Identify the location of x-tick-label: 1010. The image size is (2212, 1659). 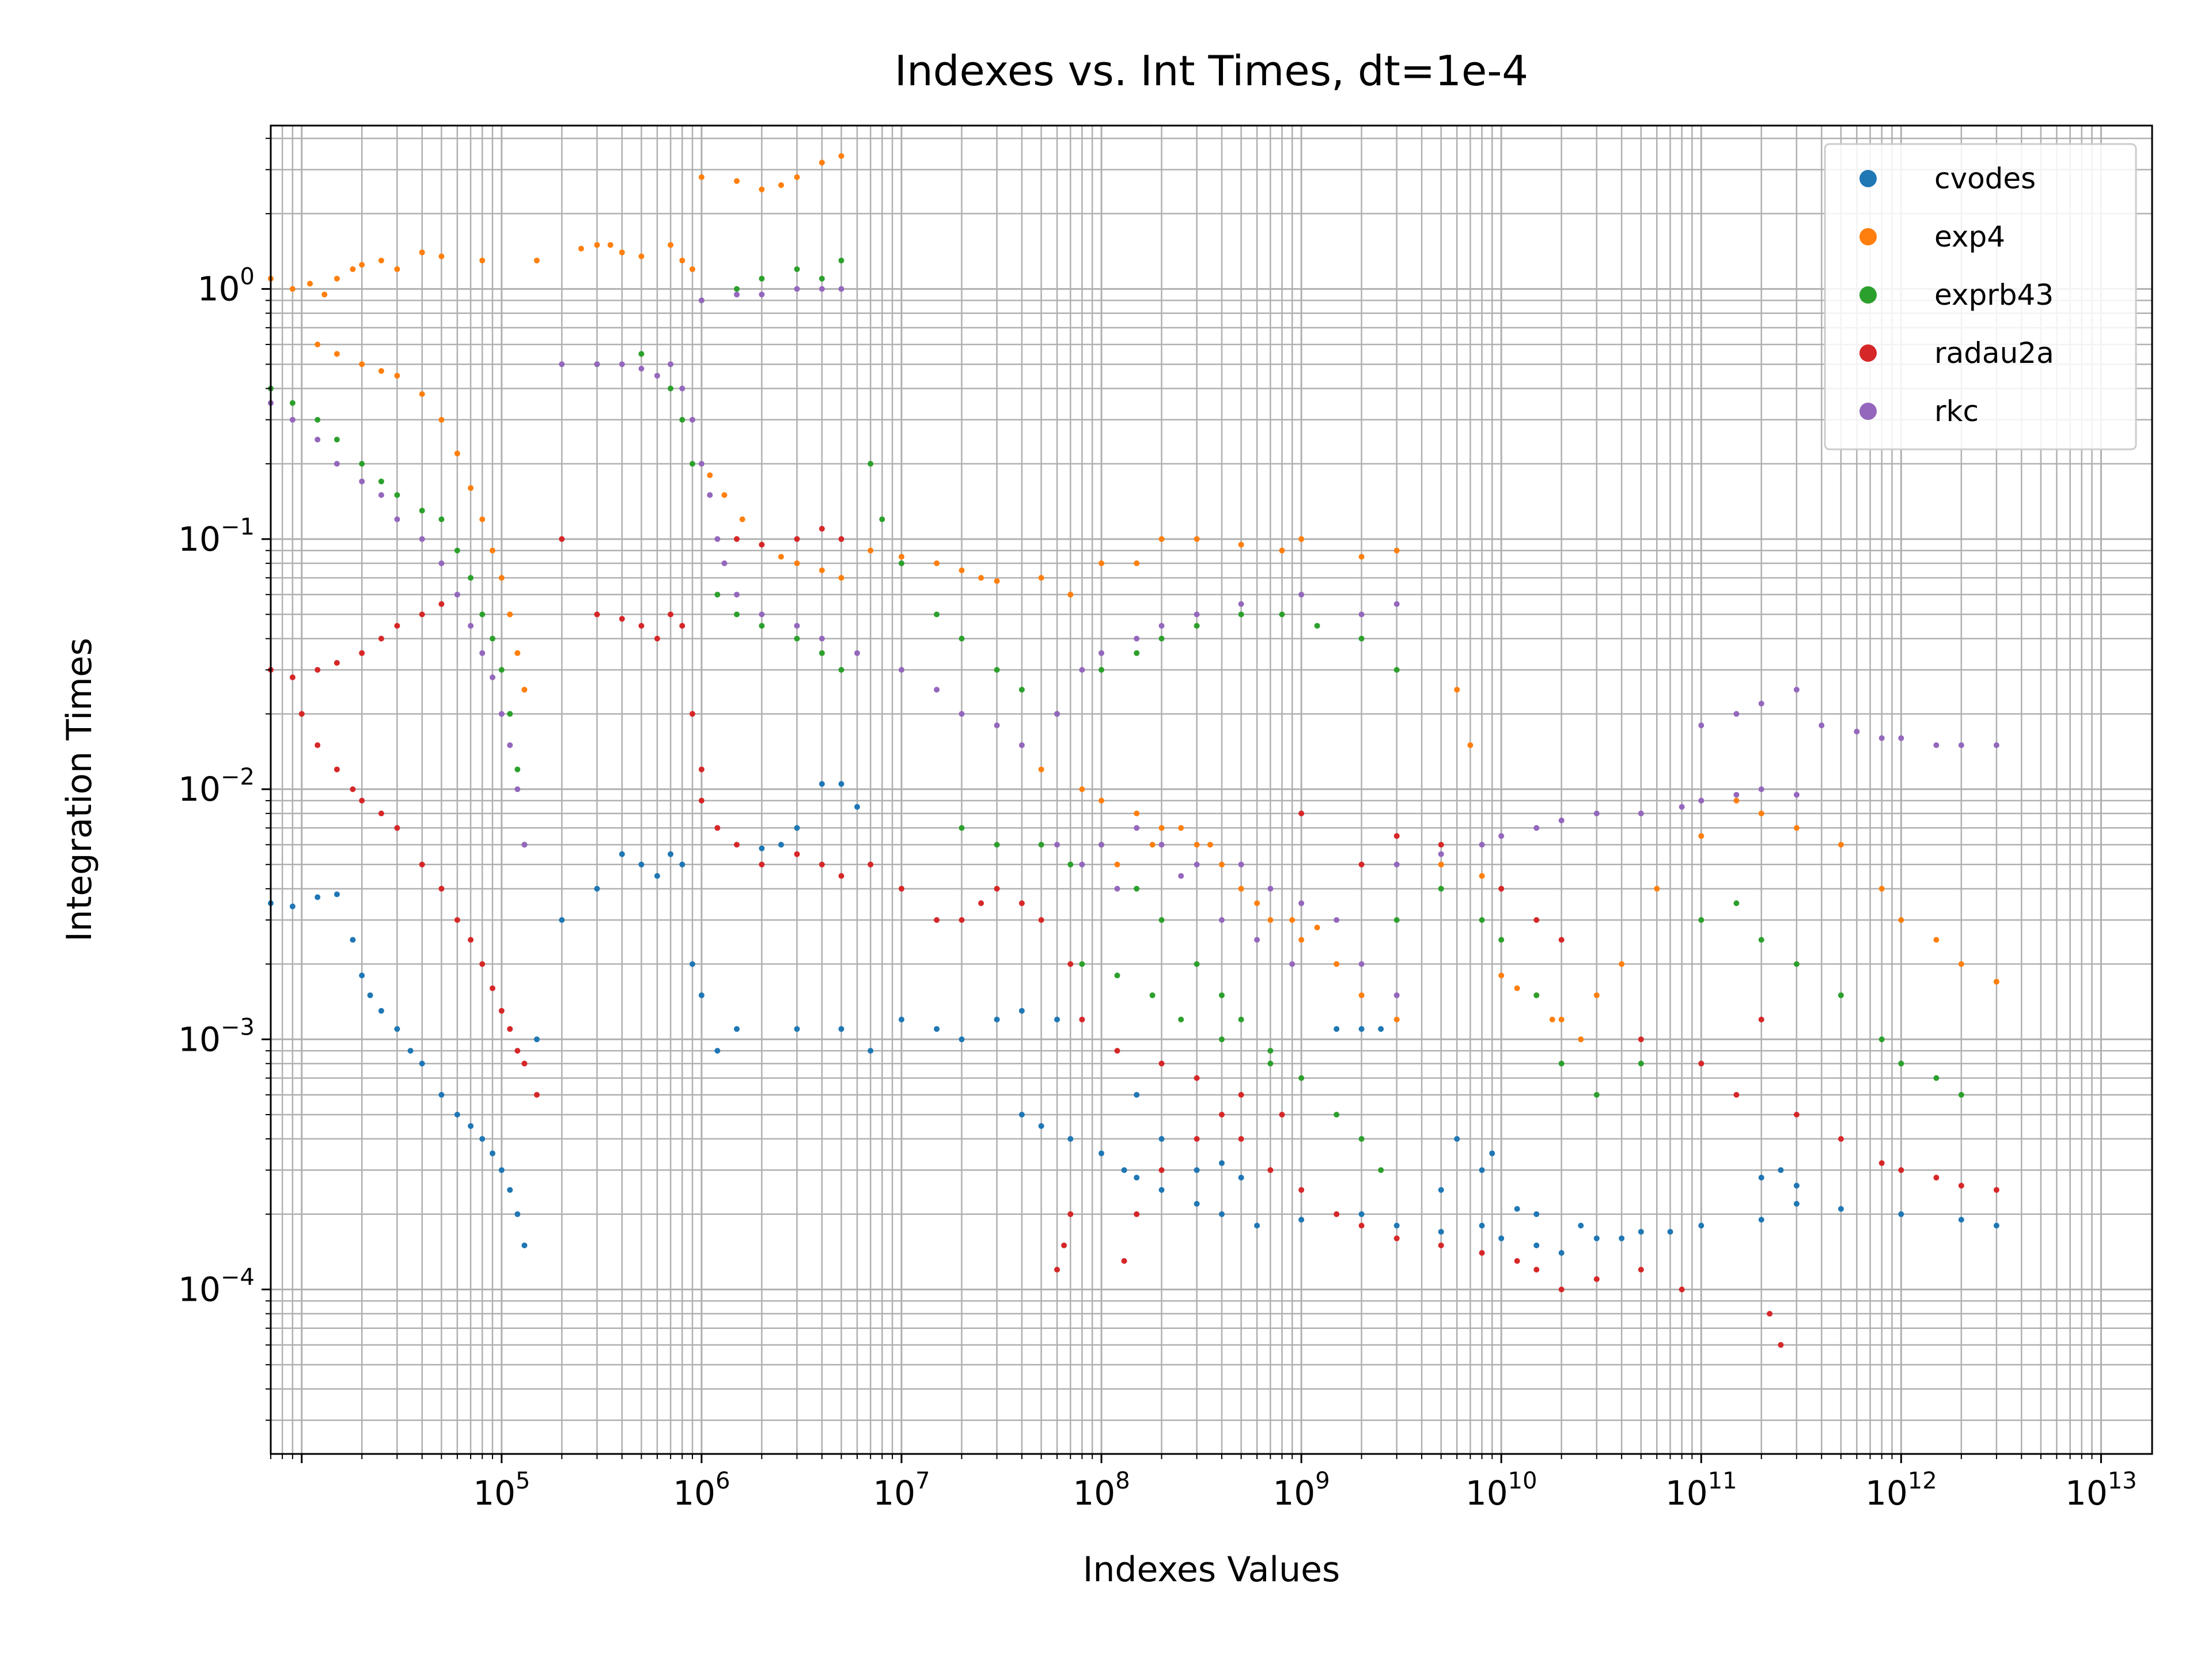
(1501, 1490).